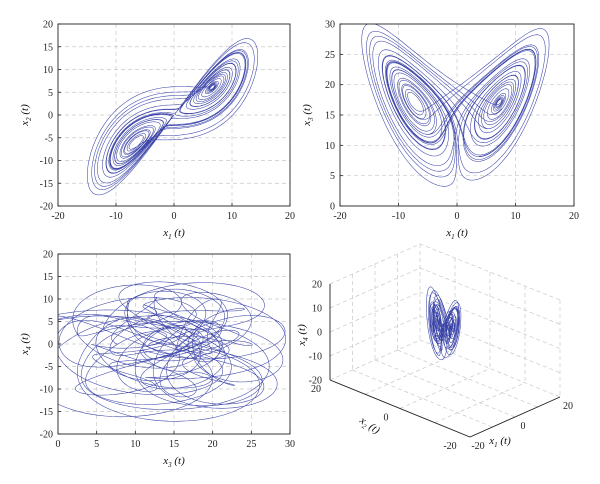 This screenshot has width=600, height=484. What do you see at coordinates (306, 339) in the screenshot?
I see `z-axis-label-sub: 4` at bounding box center [306, 339].